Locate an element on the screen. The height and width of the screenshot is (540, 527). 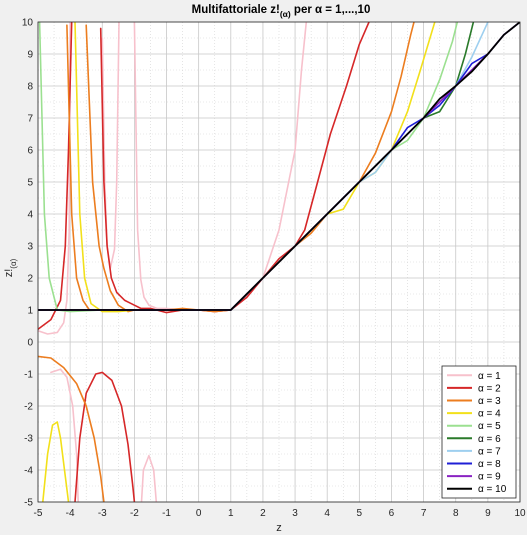
legend-label-10: α = 10 is located at coordinates (492, 489).